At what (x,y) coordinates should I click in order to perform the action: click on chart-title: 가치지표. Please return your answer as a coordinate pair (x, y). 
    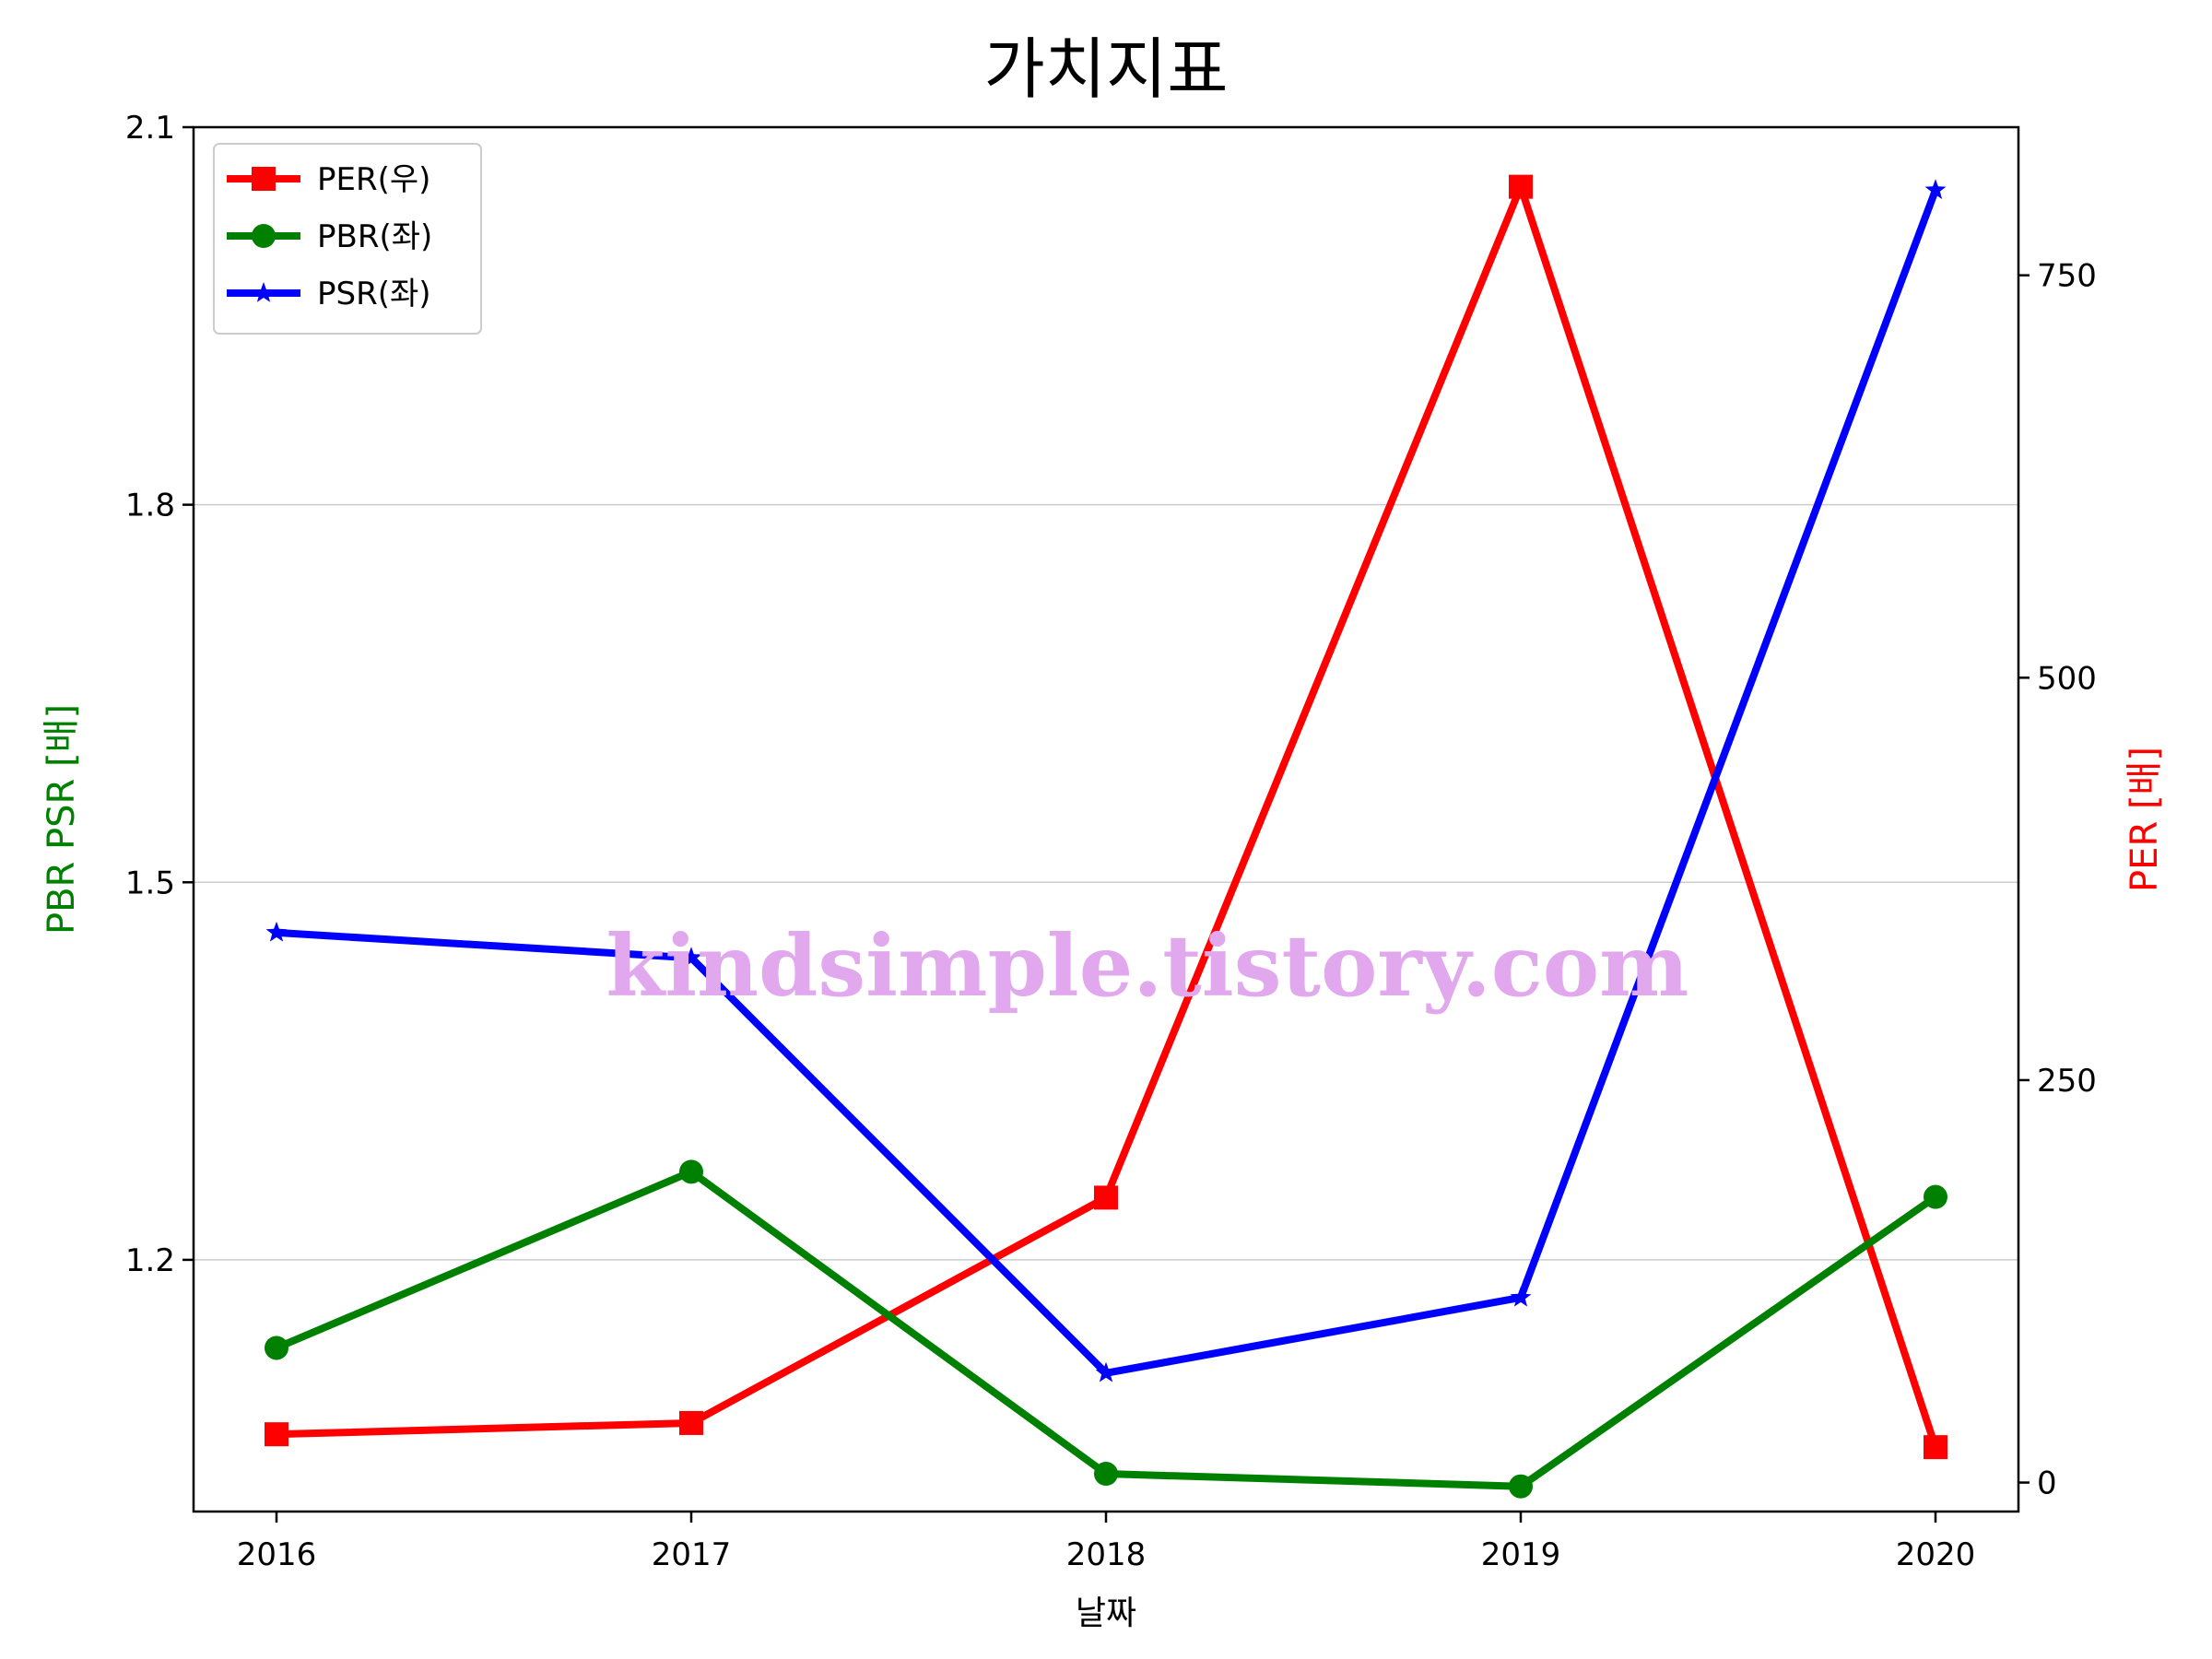
    Looking at the image, I should click on (1106, 69).